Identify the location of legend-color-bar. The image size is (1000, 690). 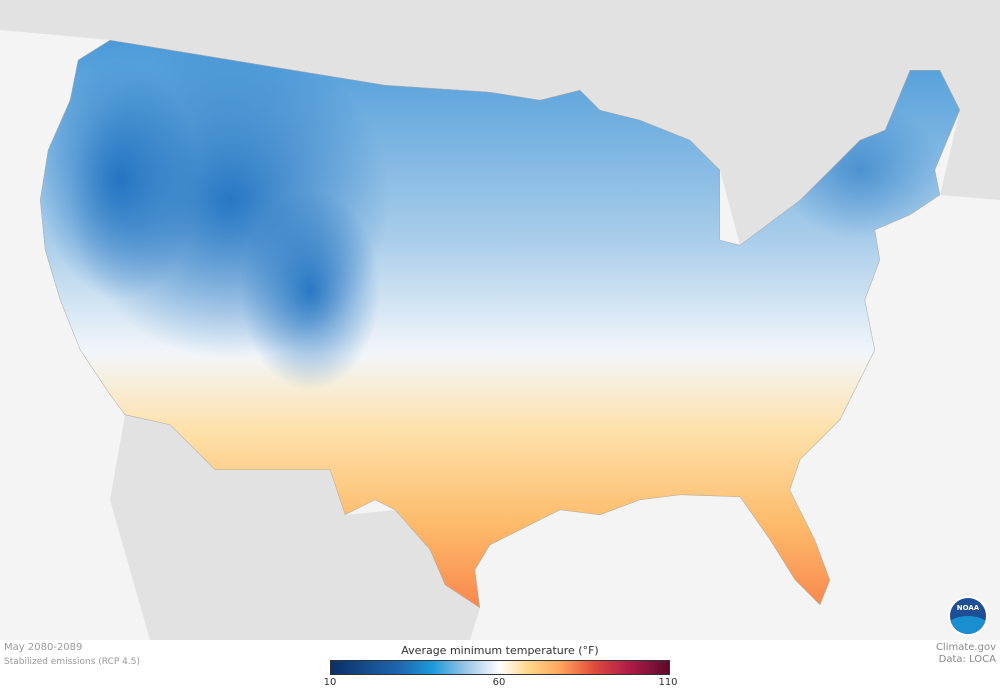
(500, 667).